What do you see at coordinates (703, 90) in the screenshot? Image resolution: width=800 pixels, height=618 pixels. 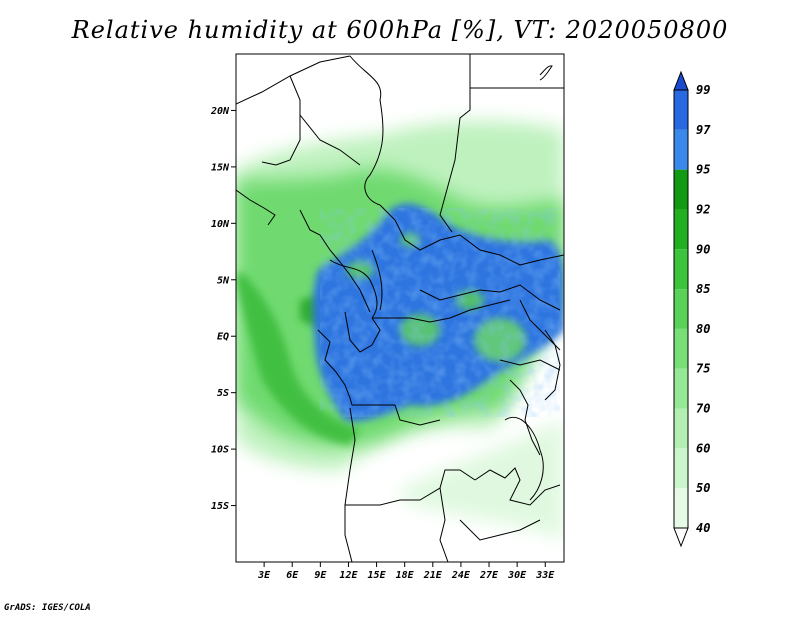 I see `colorbar-level-label: 99` at bounding box center [703, 90].